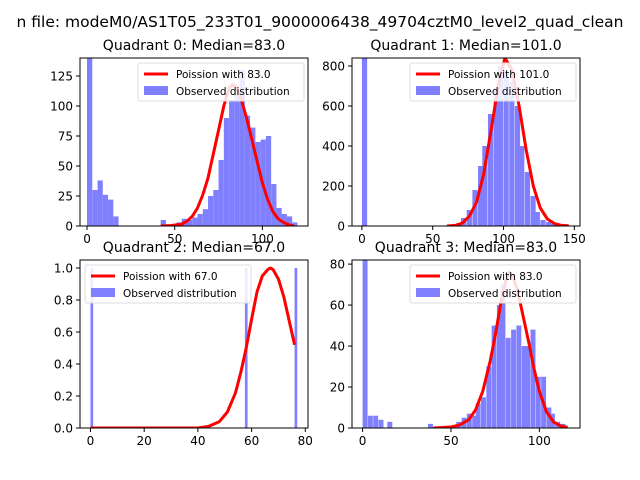  I want to click on y-tick-label: 600, so click(333, 107).